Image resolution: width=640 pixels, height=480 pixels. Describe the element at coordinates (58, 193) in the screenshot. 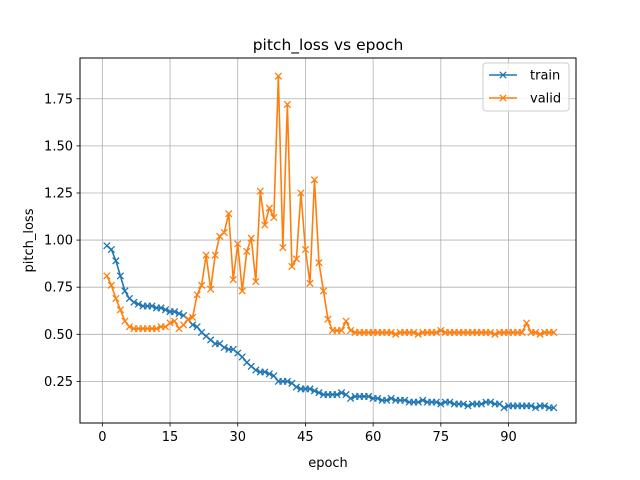

I see `y-tick-label: 1.25` at that location.